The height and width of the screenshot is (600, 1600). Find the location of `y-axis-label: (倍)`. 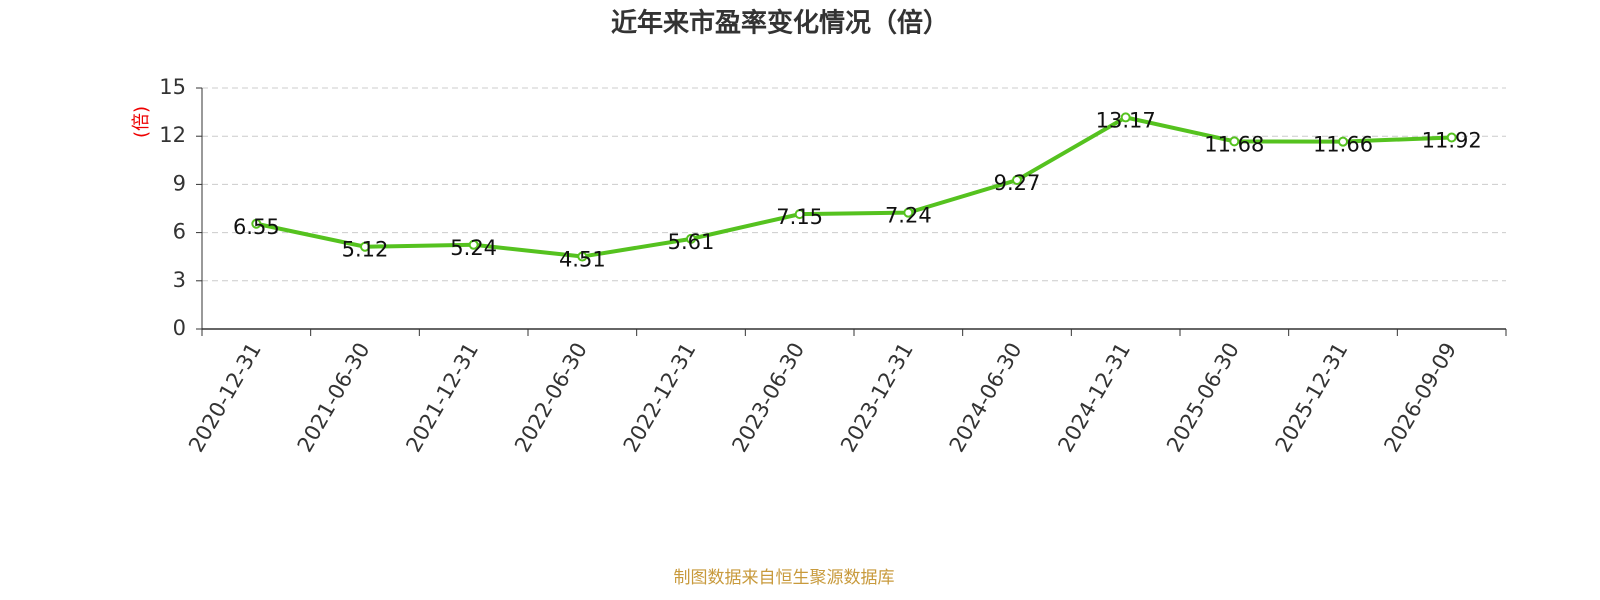

y-axis-label: (倍) is located at coordinates (141, 122).